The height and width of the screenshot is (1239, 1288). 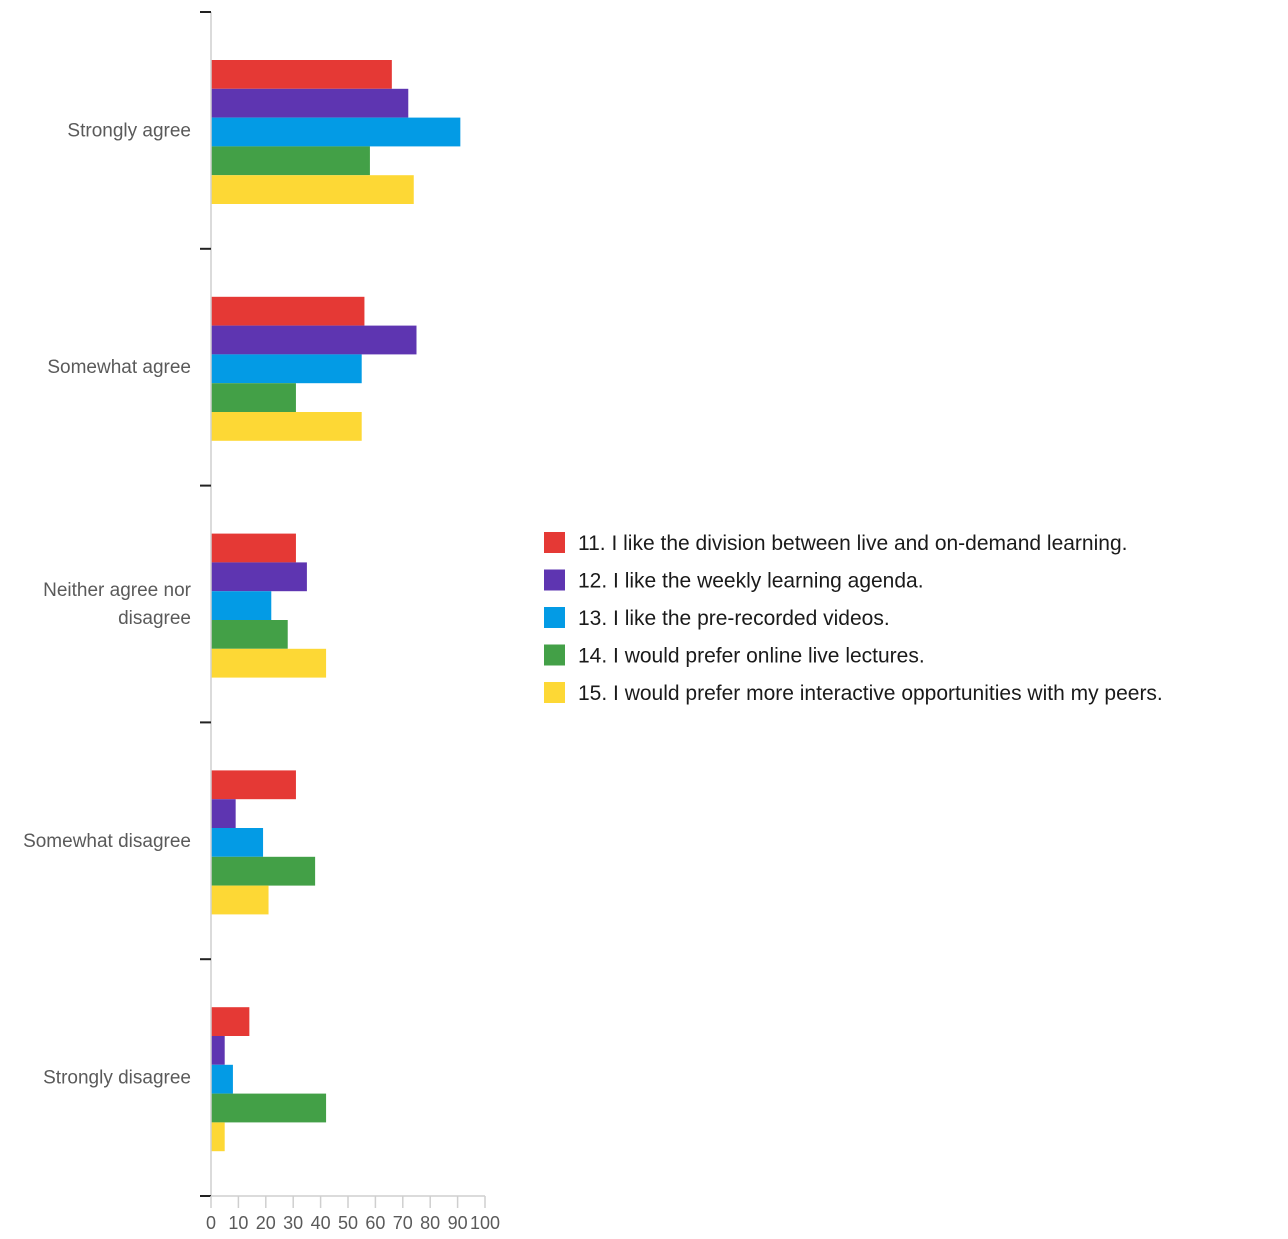 What do you see at coordinates (485, 1223) in the screenshot?
I see `x-tick-label: 100` at bounding box center [485, 1223].